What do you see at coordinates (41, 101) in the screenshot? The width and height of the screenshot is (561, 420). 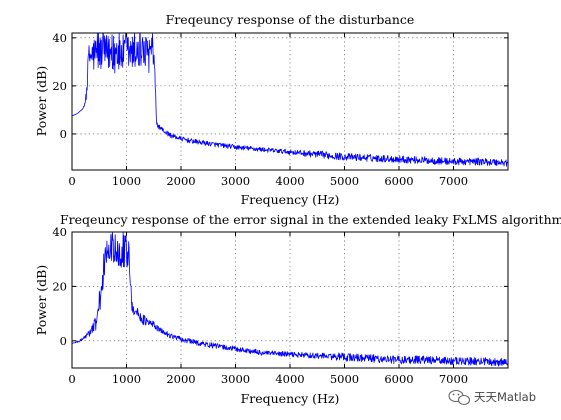 I see `plot1-ylabel: Power (dB)` at bounding box center [41, 101].